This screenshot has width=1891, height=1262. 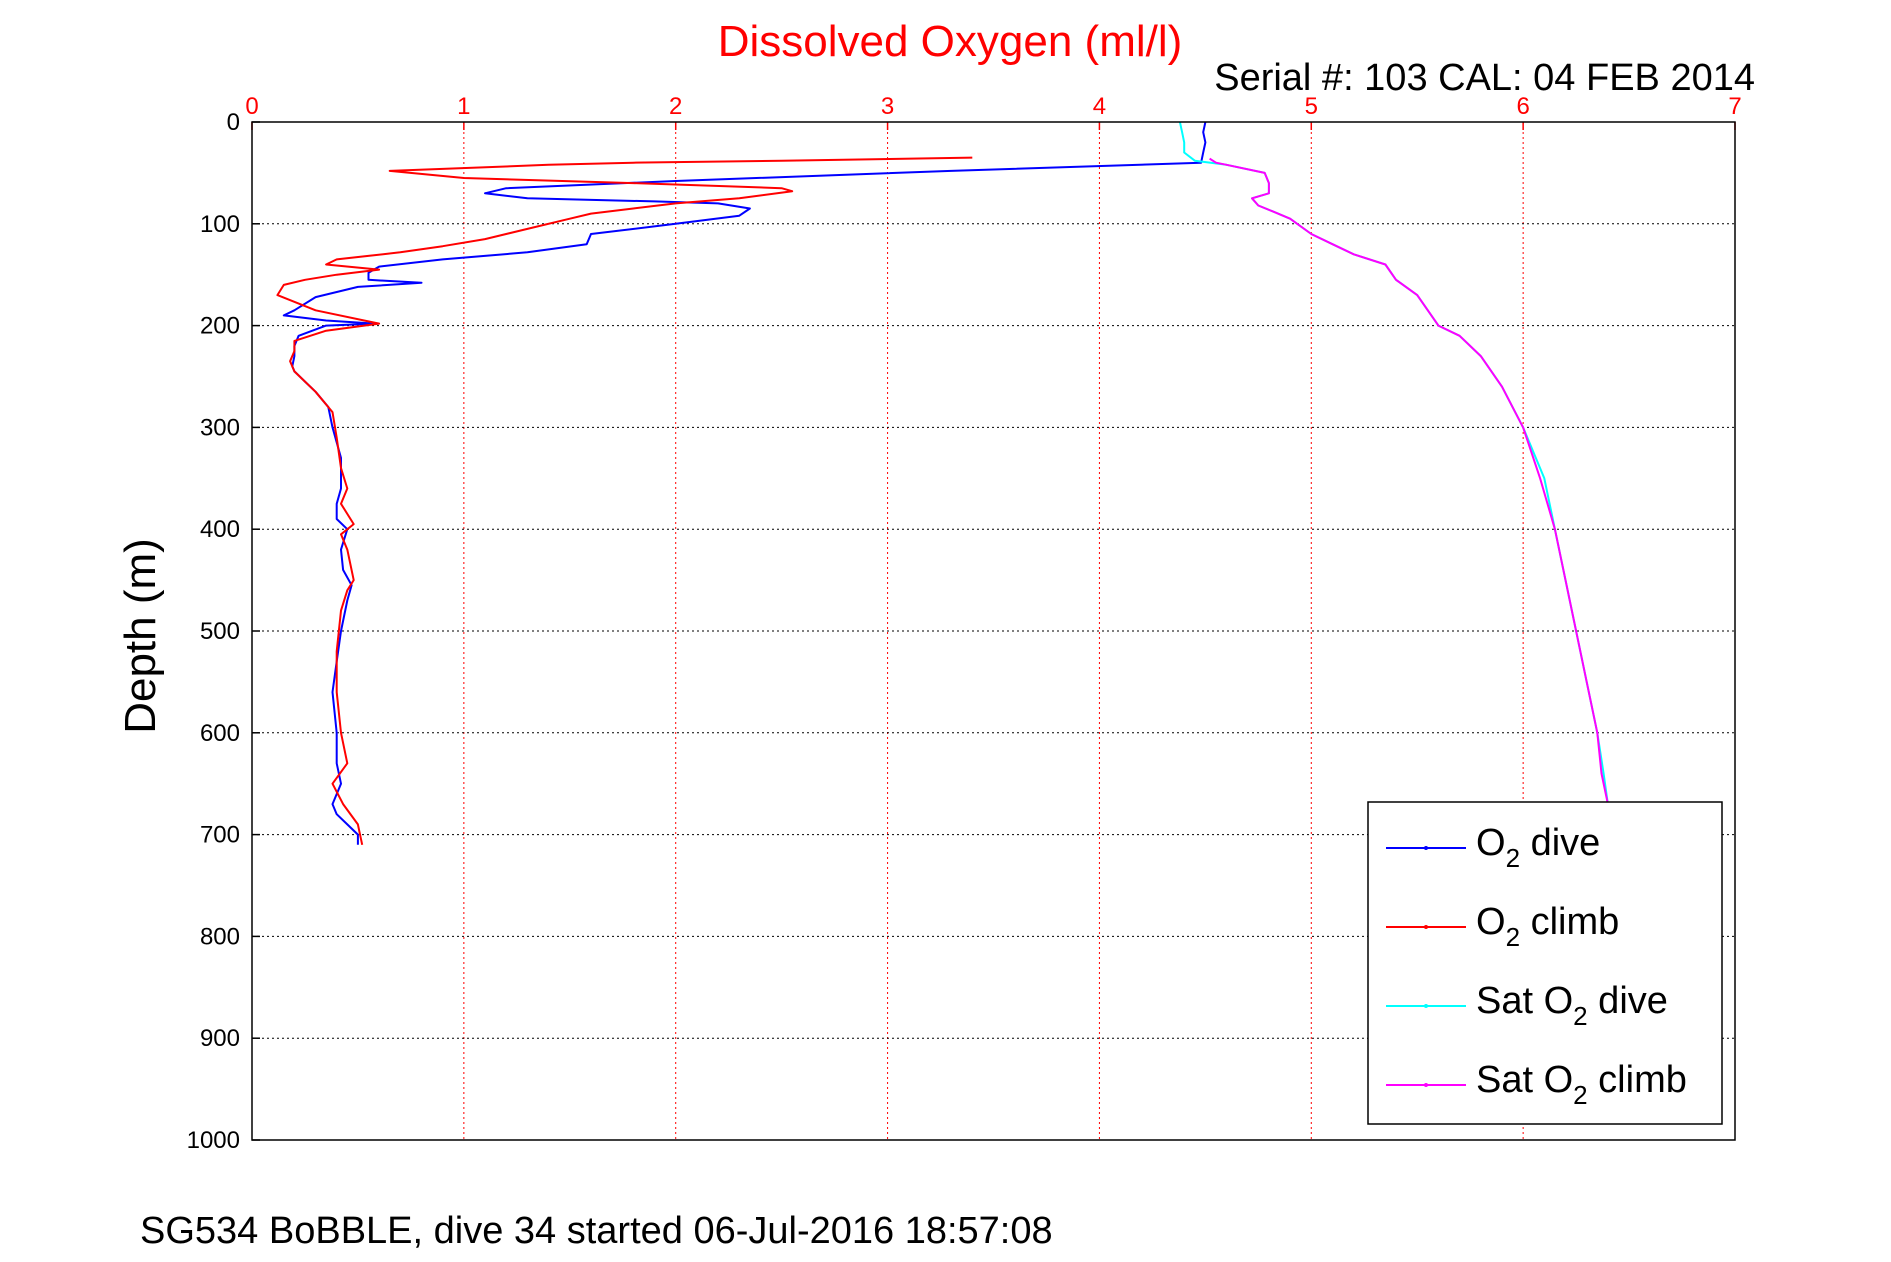 I want to click on legend-label: O2 climb, so click(x=1547, y=926).